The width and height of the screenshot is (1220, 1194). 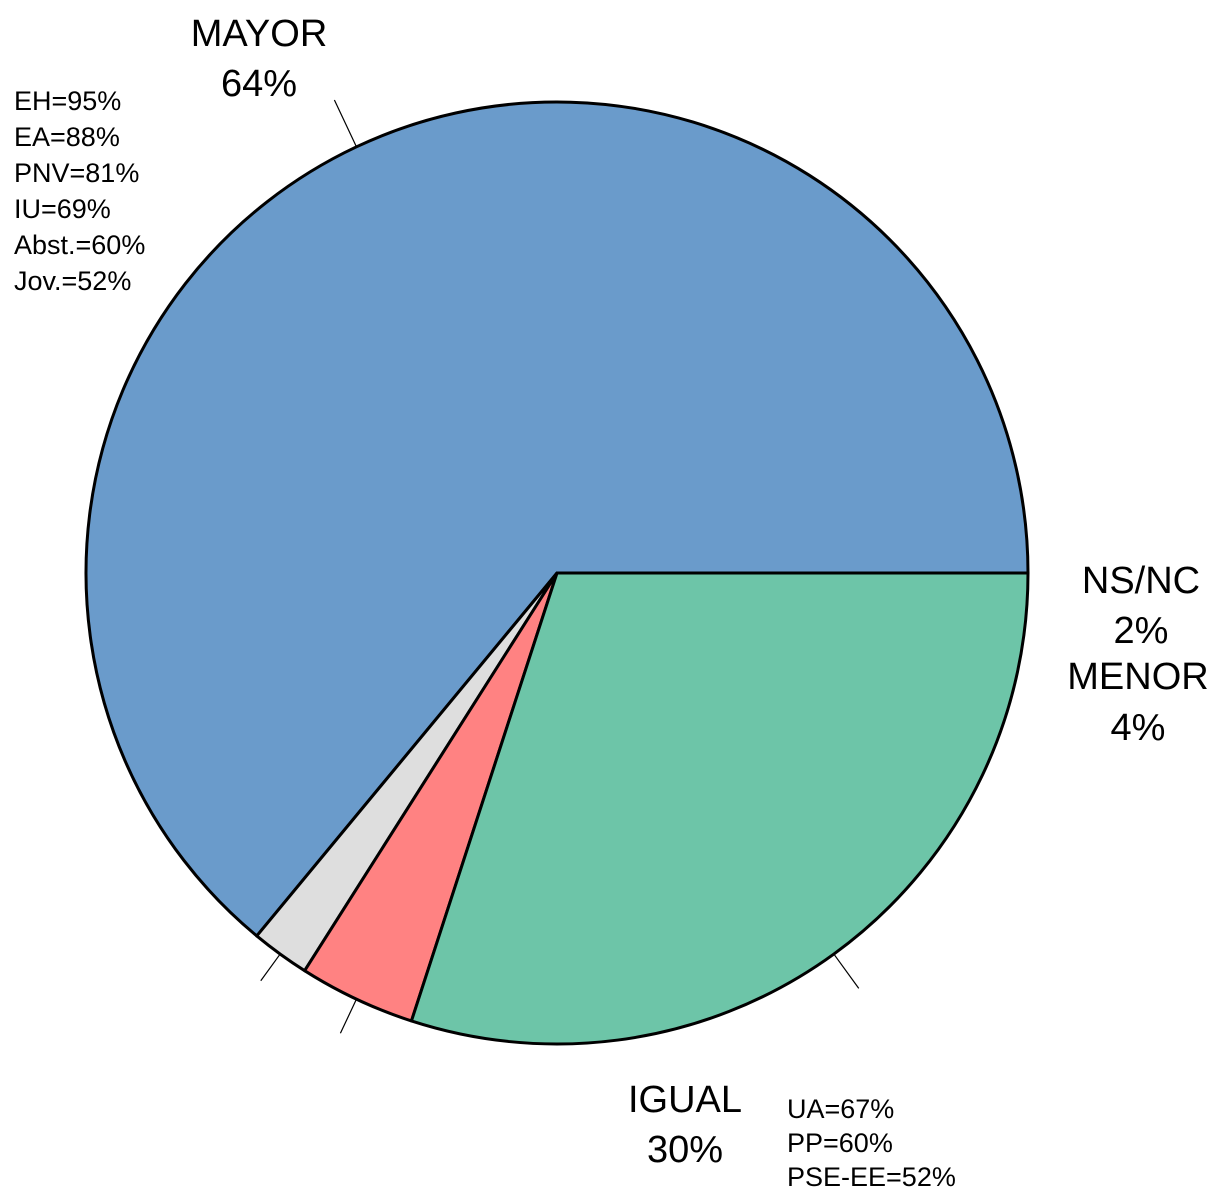 What do you see at coordinates (270, 967) in the screenshot?
I see `leader-line-ns-nc` at bounding box center [270, 967].